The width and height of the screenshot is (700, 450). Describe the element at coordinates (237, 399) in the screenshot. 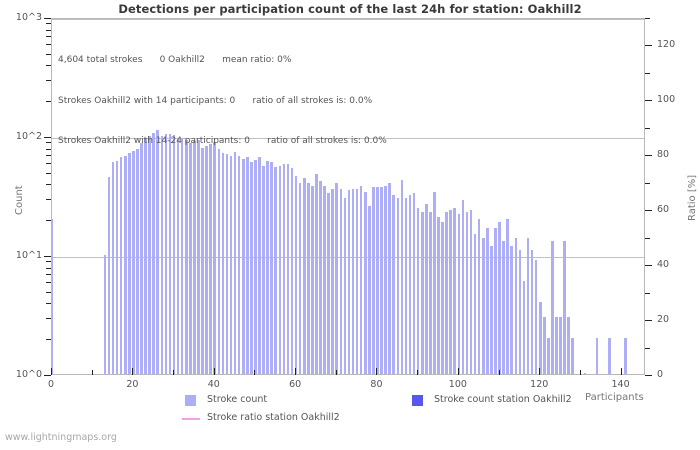

I see `legend-label: Stroke count` at that location.